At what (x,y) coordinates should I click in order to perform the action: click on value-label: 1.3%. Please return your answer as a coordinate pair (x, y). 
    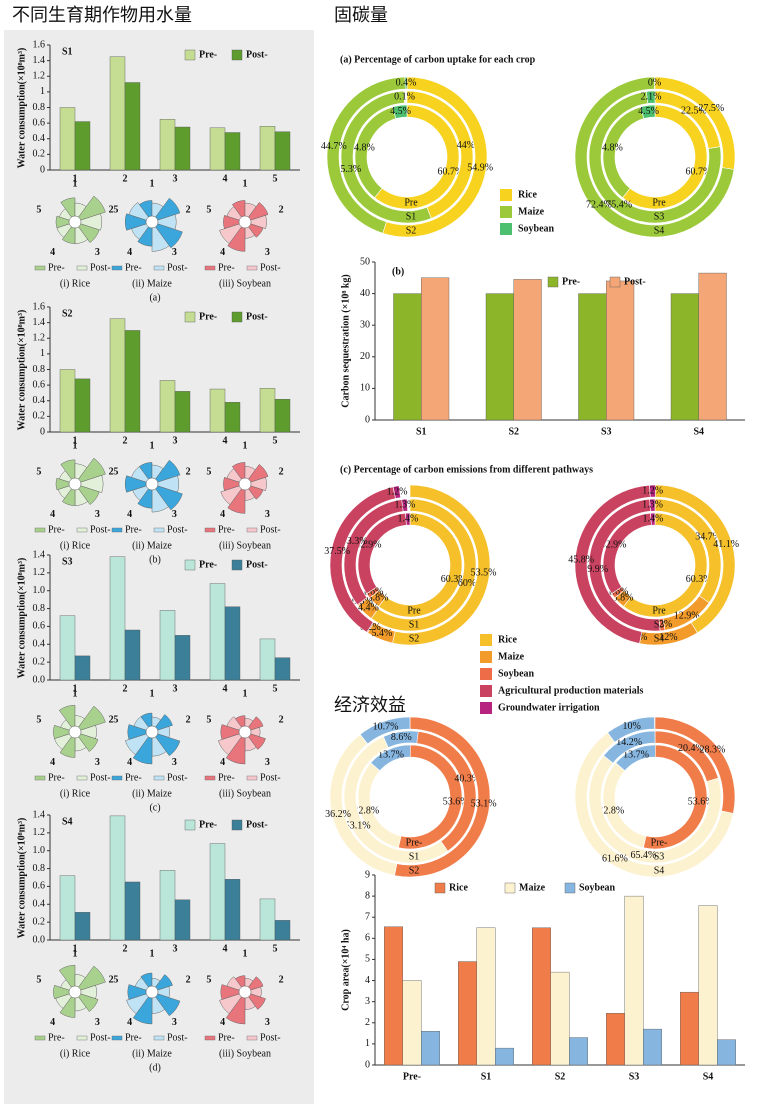
    Looking at the image, I should click on (404, 505).